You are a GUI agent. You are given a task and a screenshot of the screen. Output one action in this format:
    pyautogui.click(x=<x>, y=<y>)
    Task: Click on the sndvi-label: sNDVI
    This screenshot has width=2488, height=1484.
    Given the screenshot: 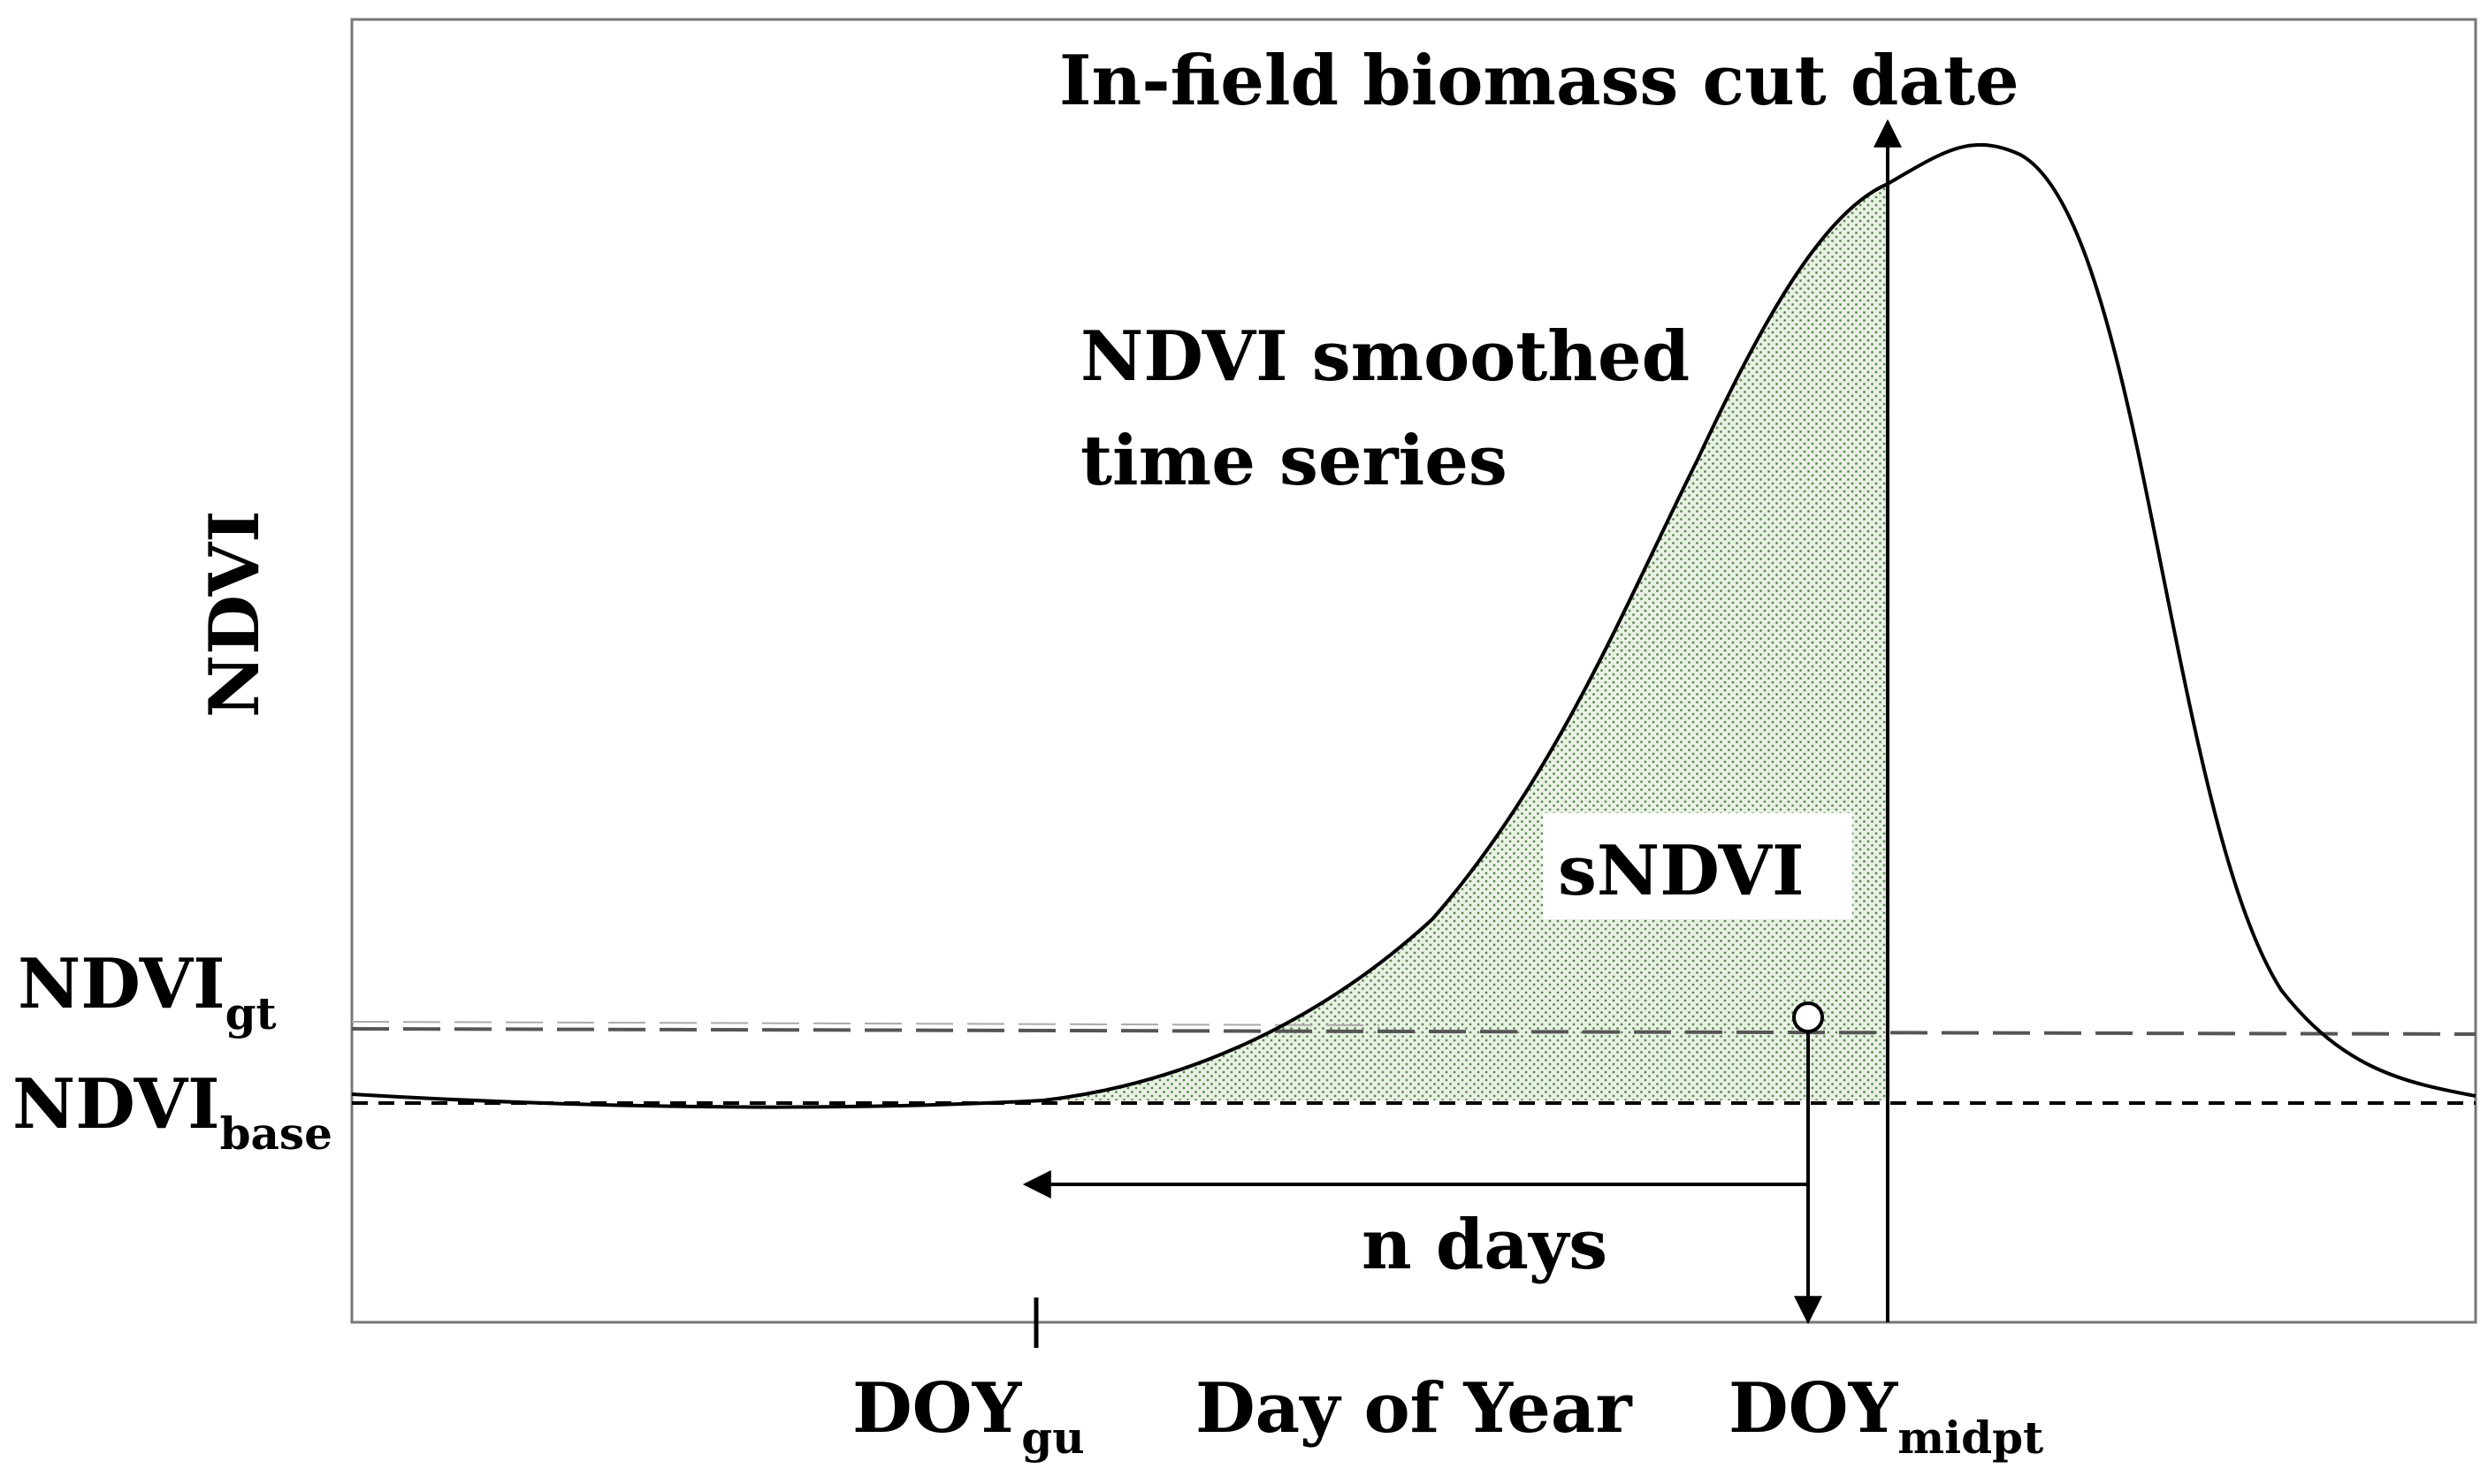 What is the action you would take?
    pyautogui.click(x=1681, y=871)
    